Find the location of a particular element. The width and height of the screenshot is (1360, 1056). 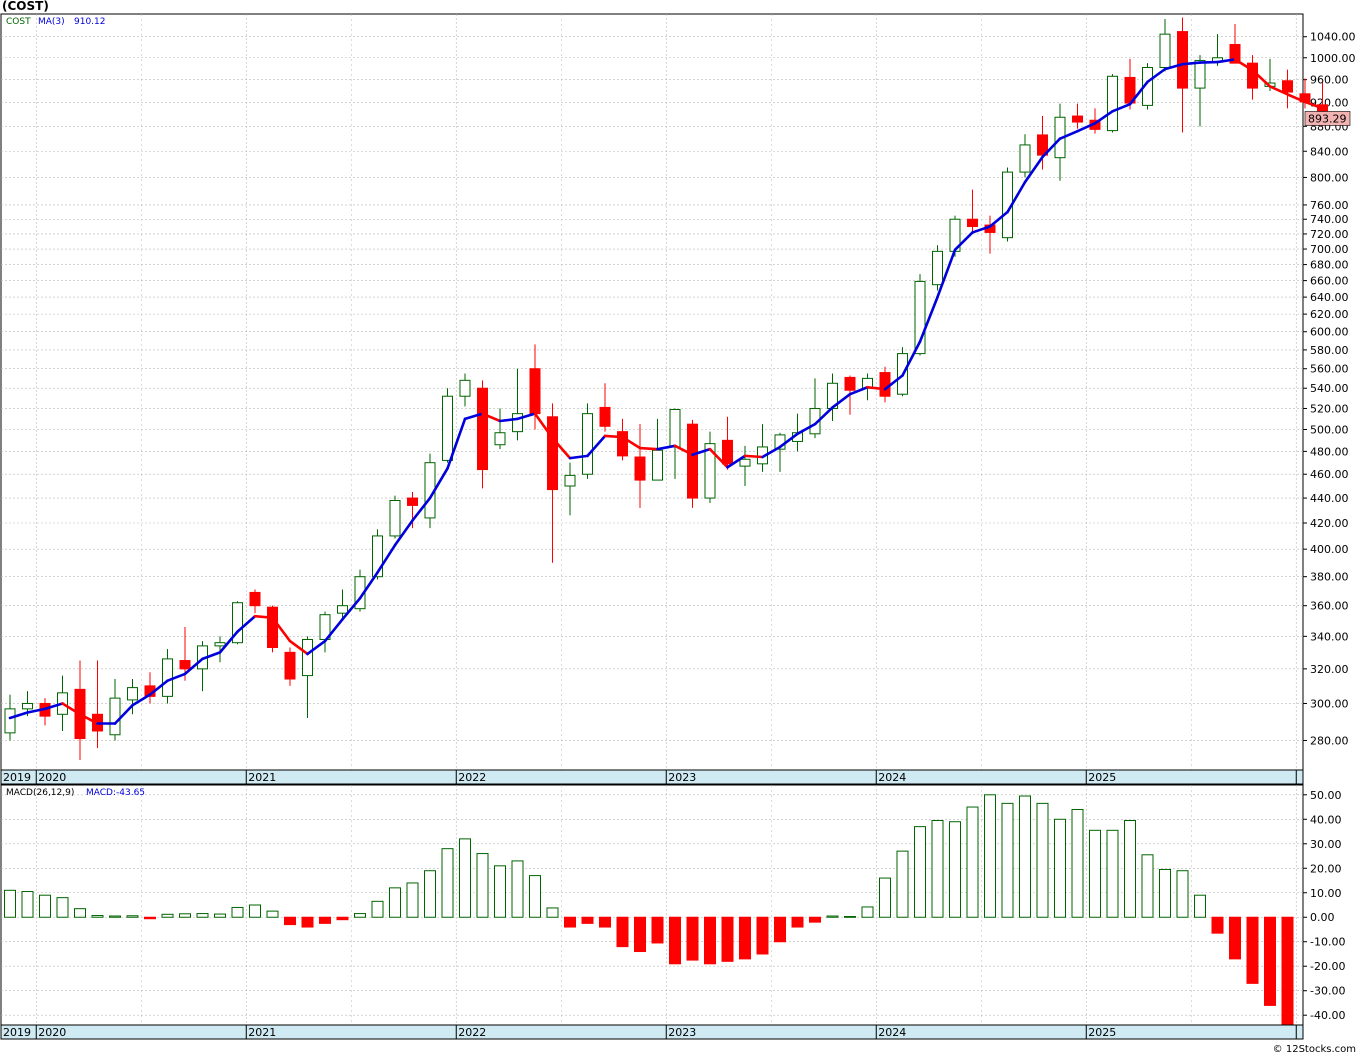

price-tick-label: 560.00 is located at coordinates (1329, 369).